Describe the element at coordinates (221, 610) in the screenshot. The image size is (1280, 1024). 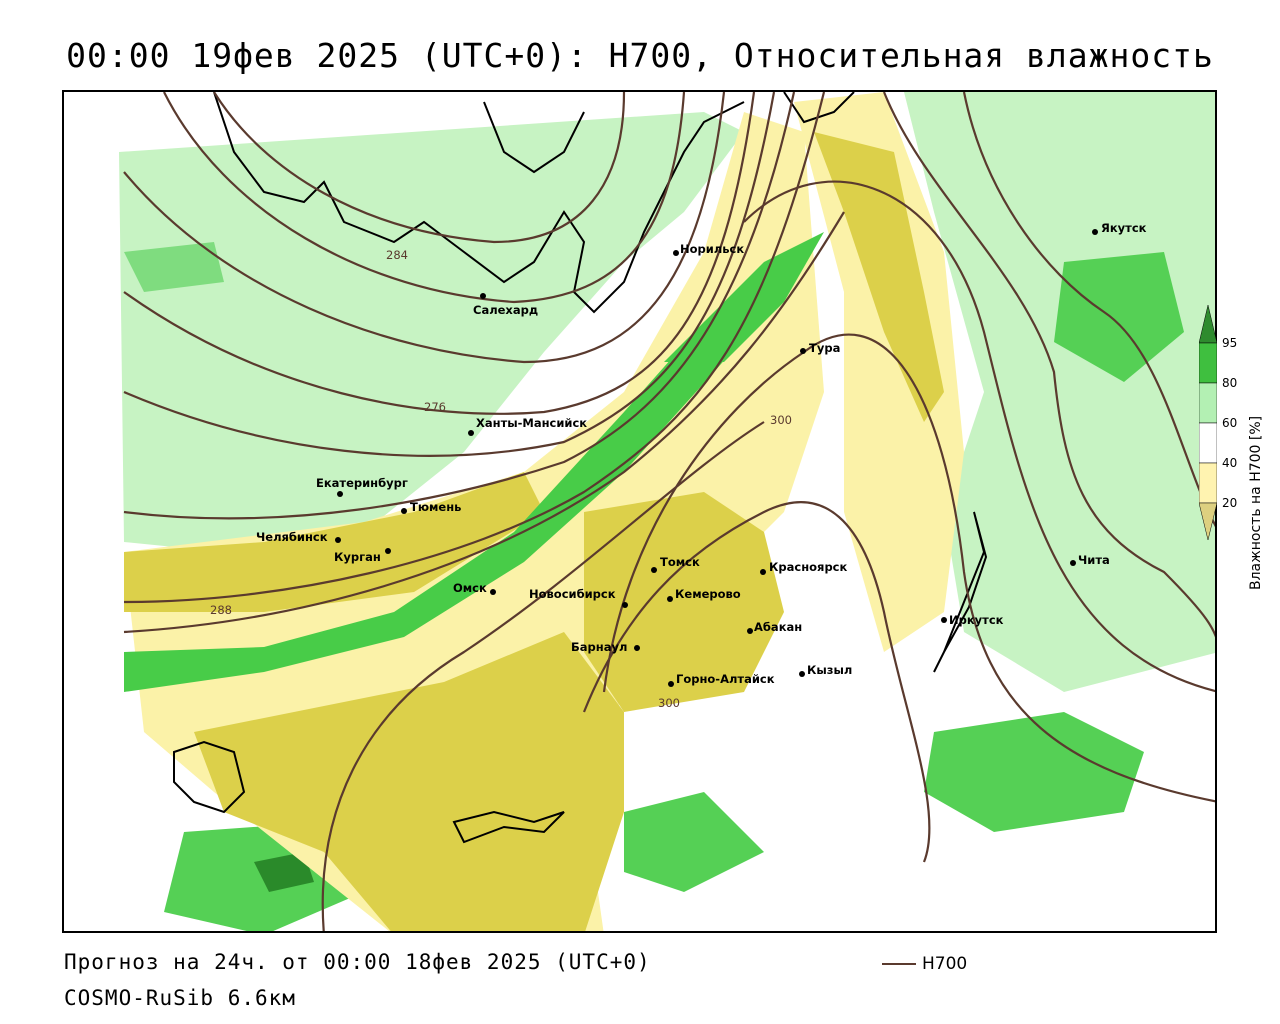
I see `contour-label: 288` at that location.